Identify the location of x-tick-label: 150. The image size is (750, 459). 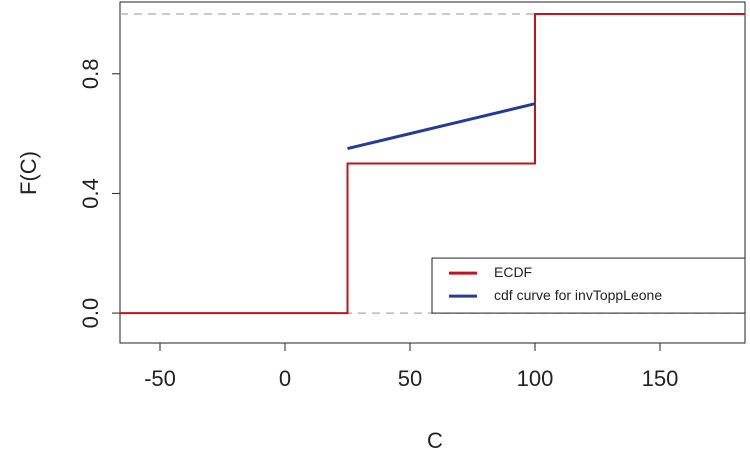
(660, 378).